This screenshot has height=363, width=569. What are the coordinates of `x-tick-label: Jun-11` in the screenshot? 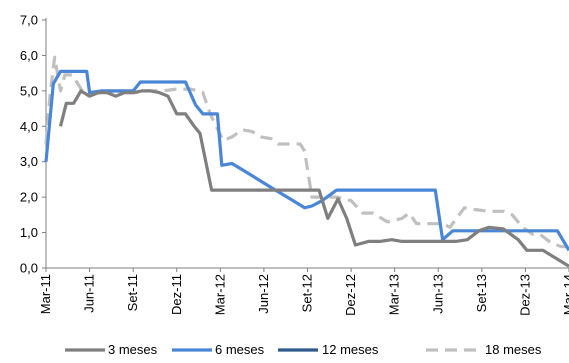 It's located at (89, 293).